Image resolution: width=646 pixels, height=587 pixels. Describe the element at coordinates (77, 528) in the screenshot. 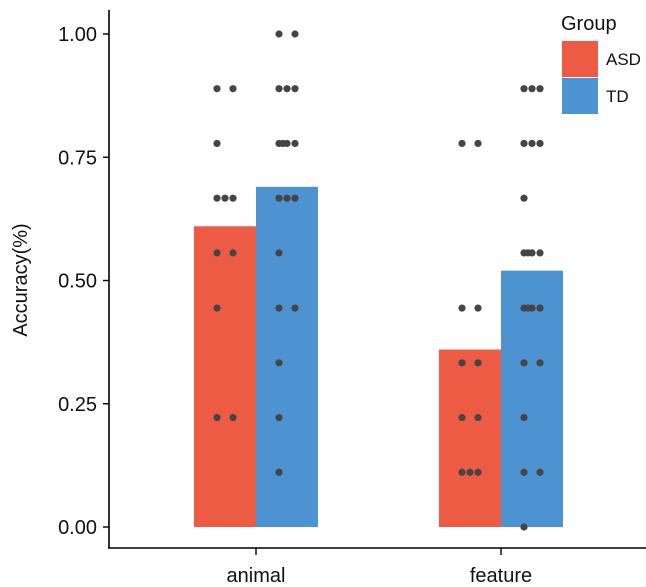

I see `y-tick-label: 0.00` at that location.